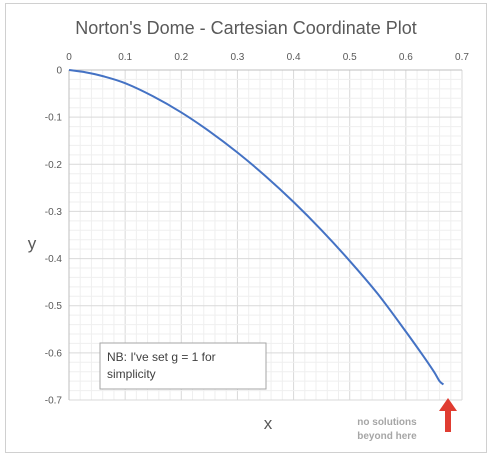 The height and width of the screenshot is (458, 492). I want to click on note-line-2: simplicity, so click(131, 374).